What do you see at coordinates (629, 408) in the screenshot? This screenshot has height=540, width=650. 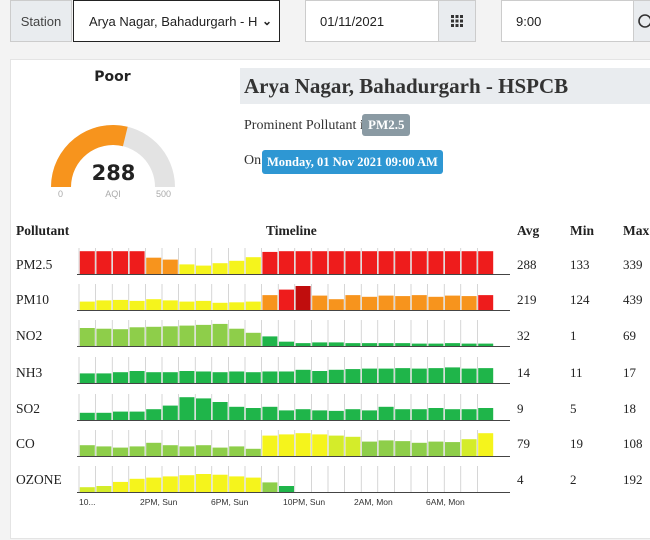 I see `max-value: 18` at bounding box center [629, 408].